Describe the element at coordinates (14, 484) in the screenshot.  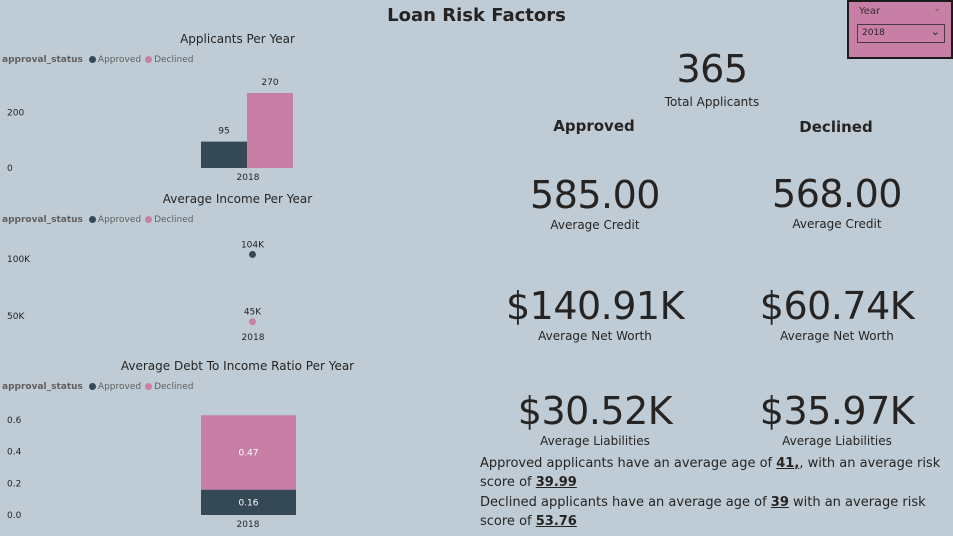
I see `dti-ytick-label: 0.2` at that location.